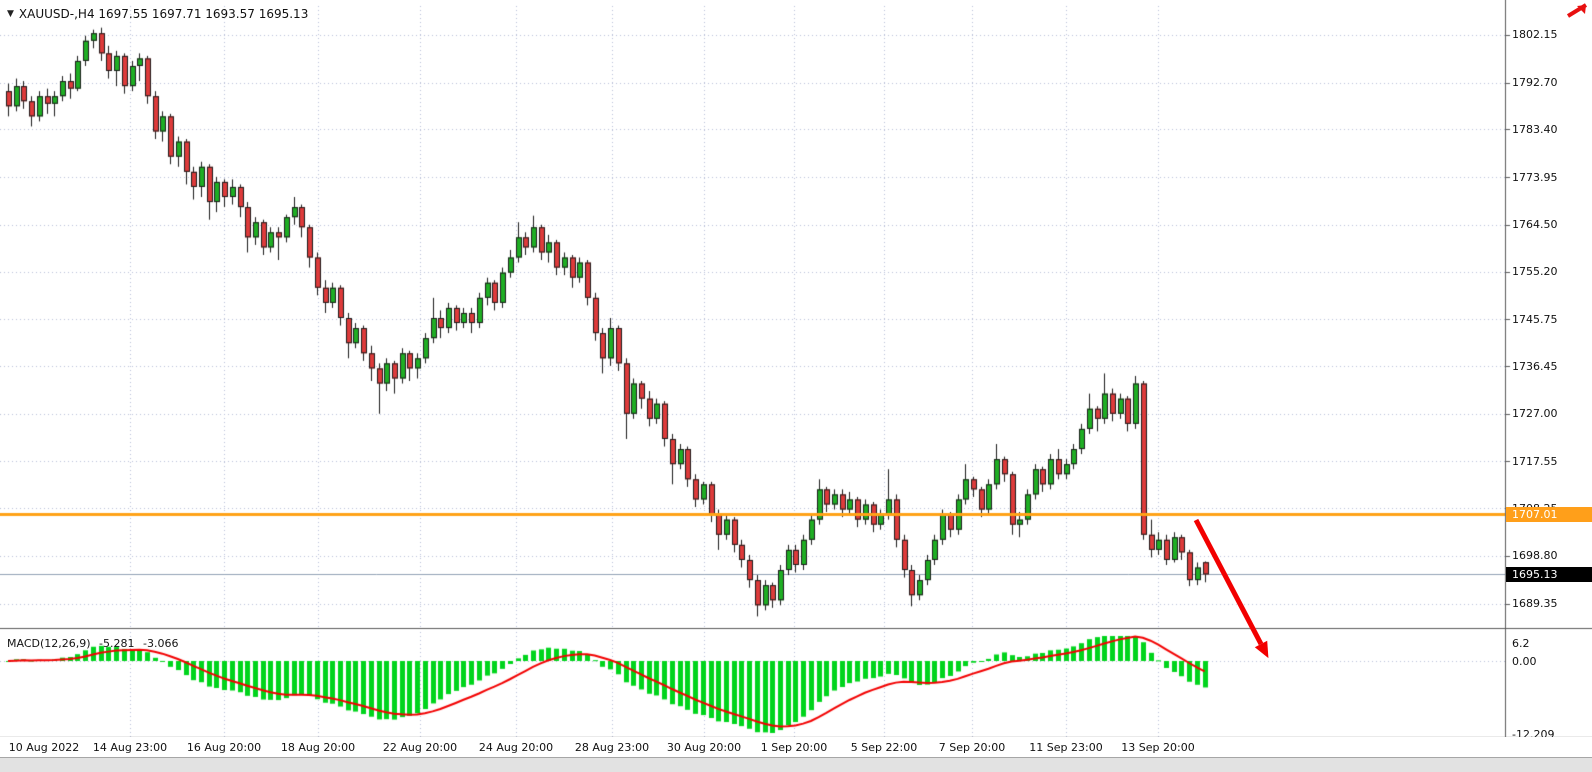 The height and width of the screenshot is (772, 1592). What do you see at coordinates (1535, 177) in the screenshot?
I see `price-tick-label: 1773.95` at bounding box center [1535, 177].